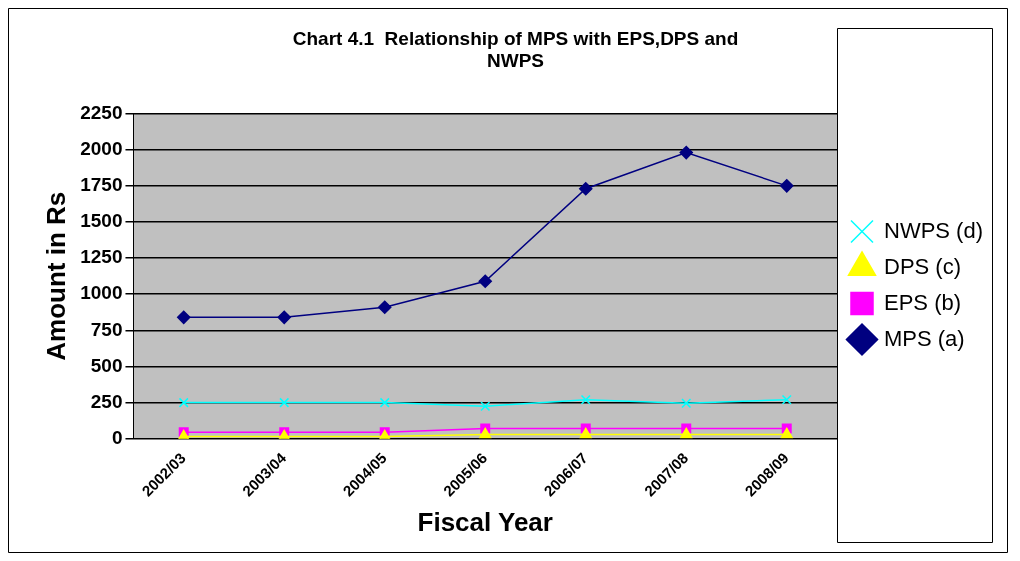 The image size is (1020, 561). What do you see at coordinates (923, 302) in the screenshot?
I see `legend-label: EPS (b)` at bounding box center [923, 302].